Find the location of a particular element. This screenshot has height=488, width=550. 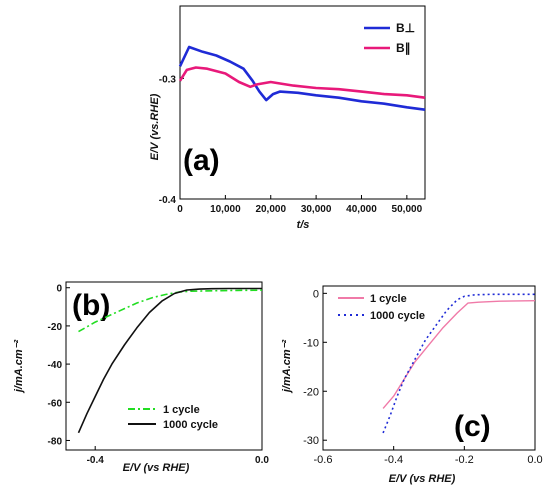

y-tick-label: -40 is located at coordinates (55, 365).